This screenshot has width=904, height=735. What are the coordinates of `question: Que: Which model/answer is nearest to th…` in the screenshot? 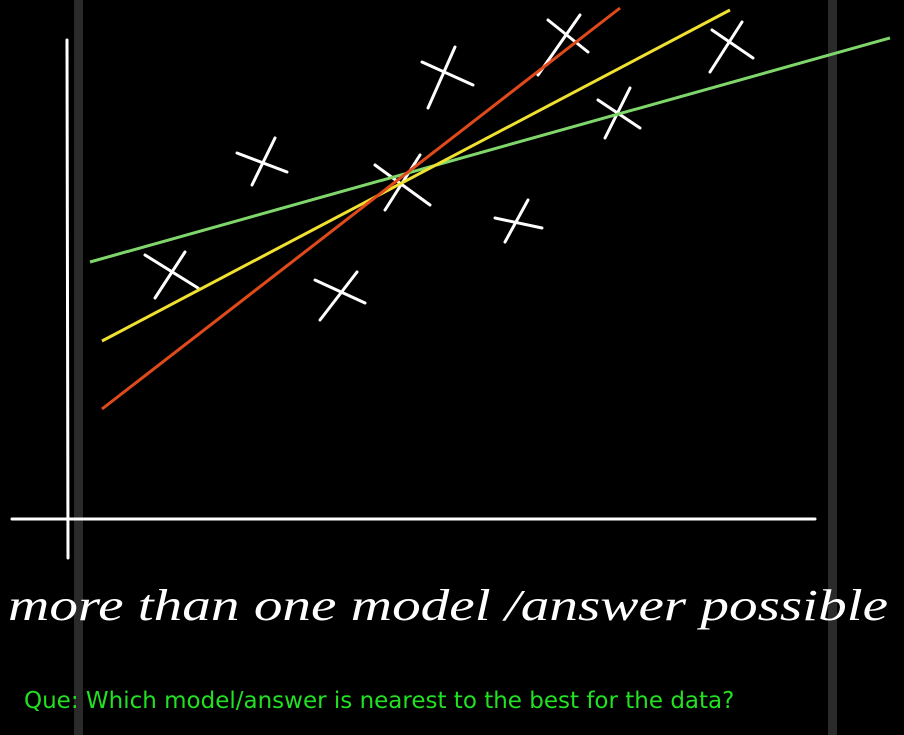 It's located at (379, 701).